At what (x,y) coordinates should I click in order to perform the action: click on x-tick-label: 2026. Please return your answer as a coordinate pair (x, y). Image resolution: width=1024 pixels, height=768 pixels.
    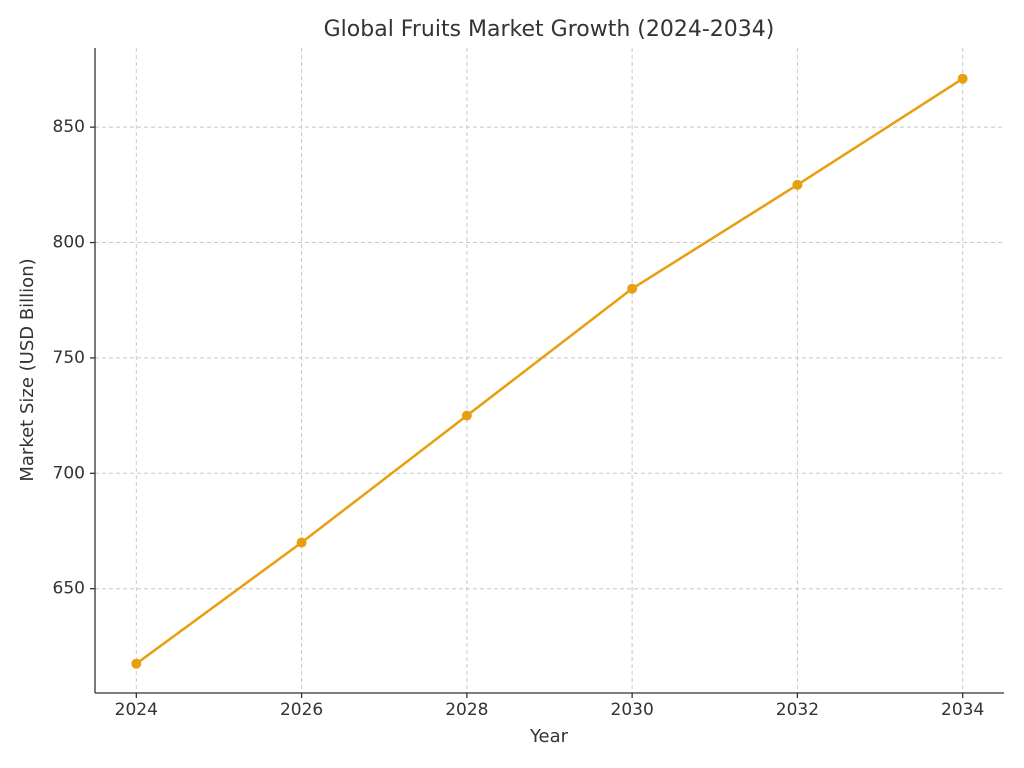
    Looking at the image, I should click on (301, 710).